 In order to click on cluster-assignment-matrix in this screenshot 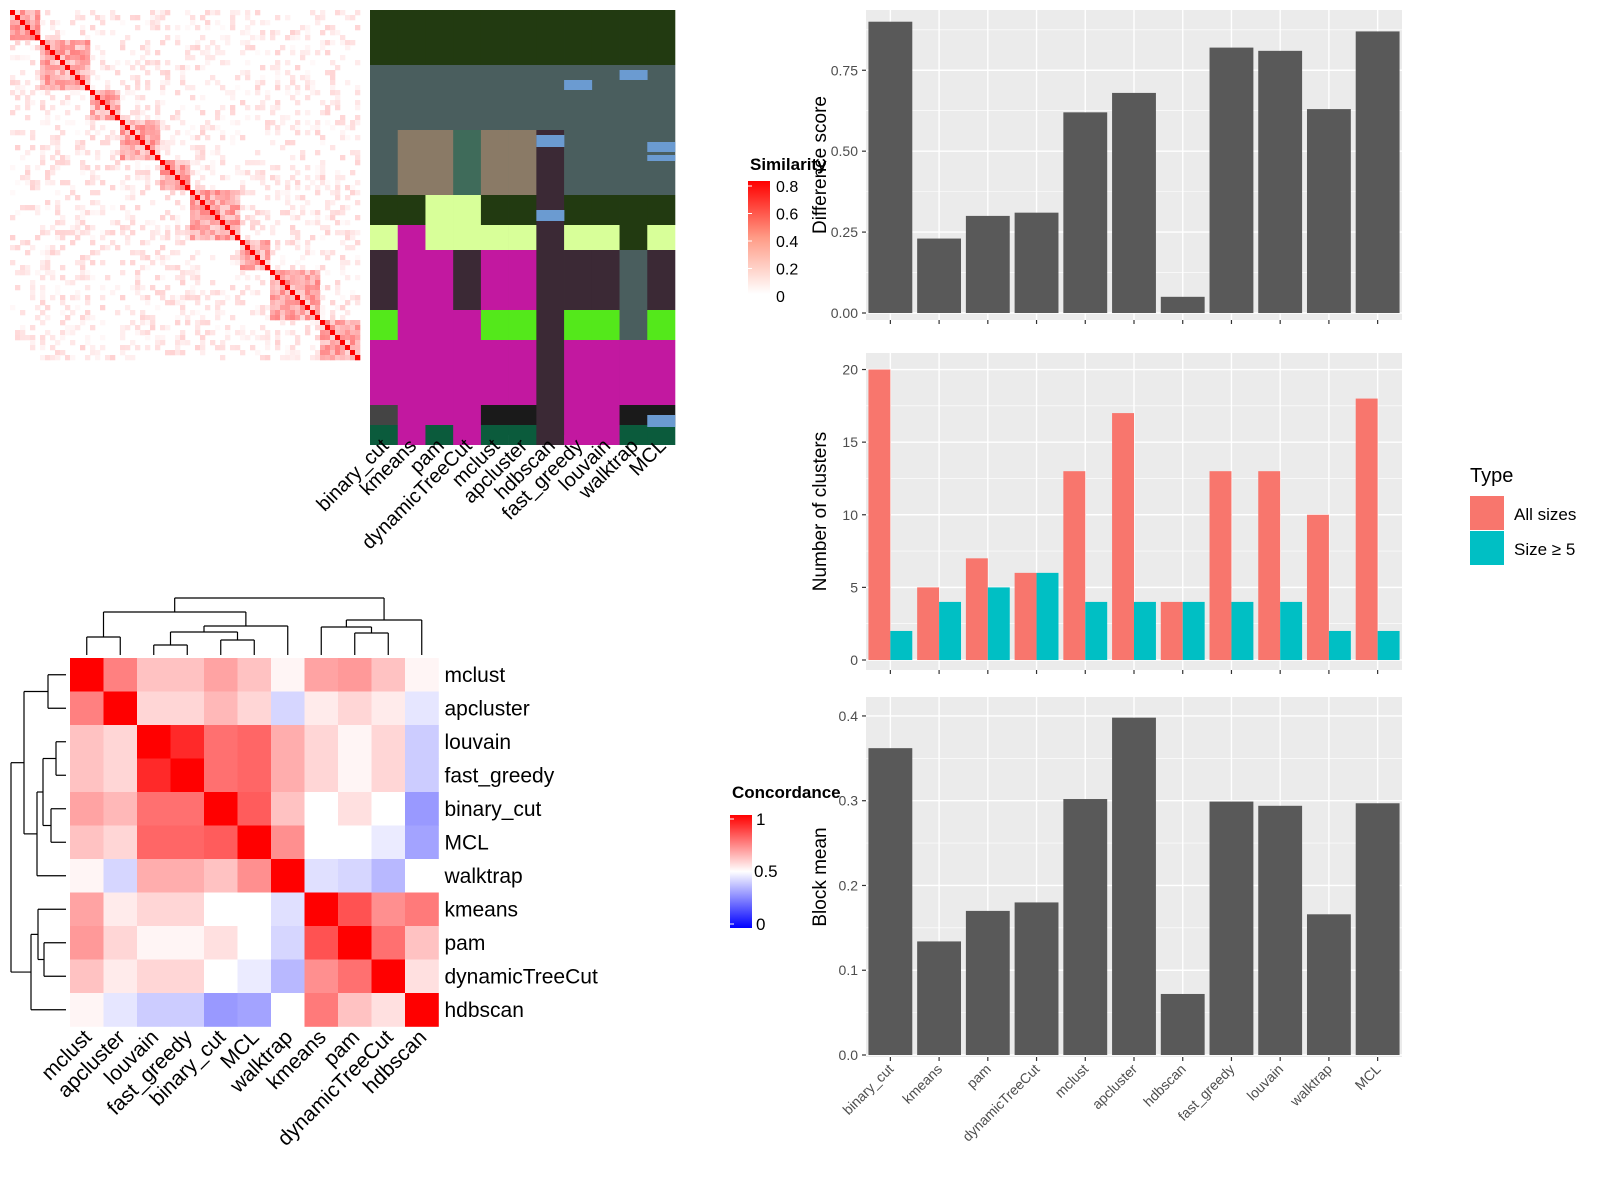, I will do `click(523, 227)`.